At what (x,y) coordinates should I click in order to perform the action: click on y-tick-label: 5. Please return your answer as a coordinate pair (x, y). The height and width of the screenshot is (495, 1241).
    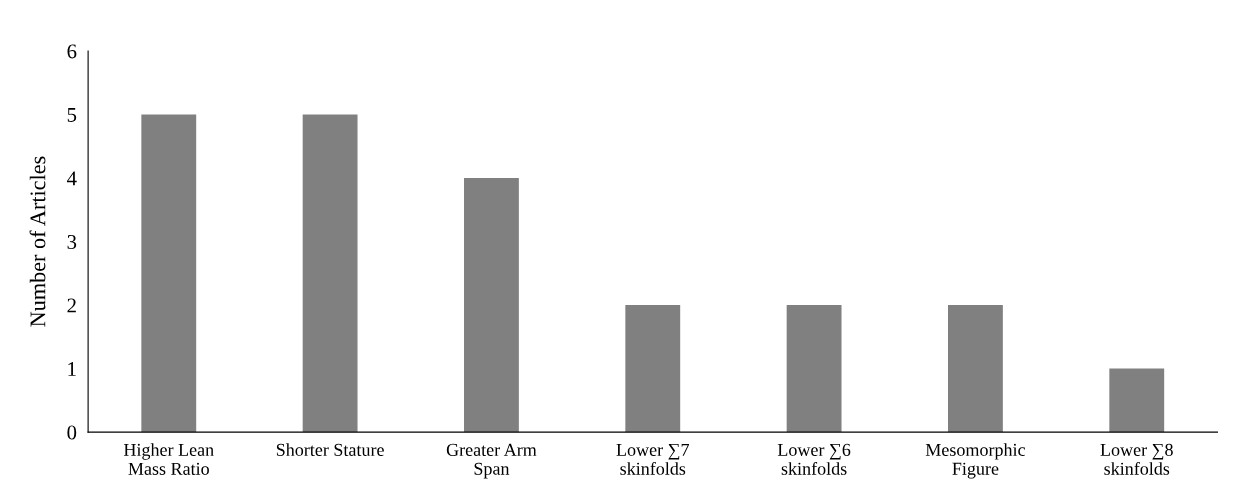
    Looking at the image, I should click on (72, 115).